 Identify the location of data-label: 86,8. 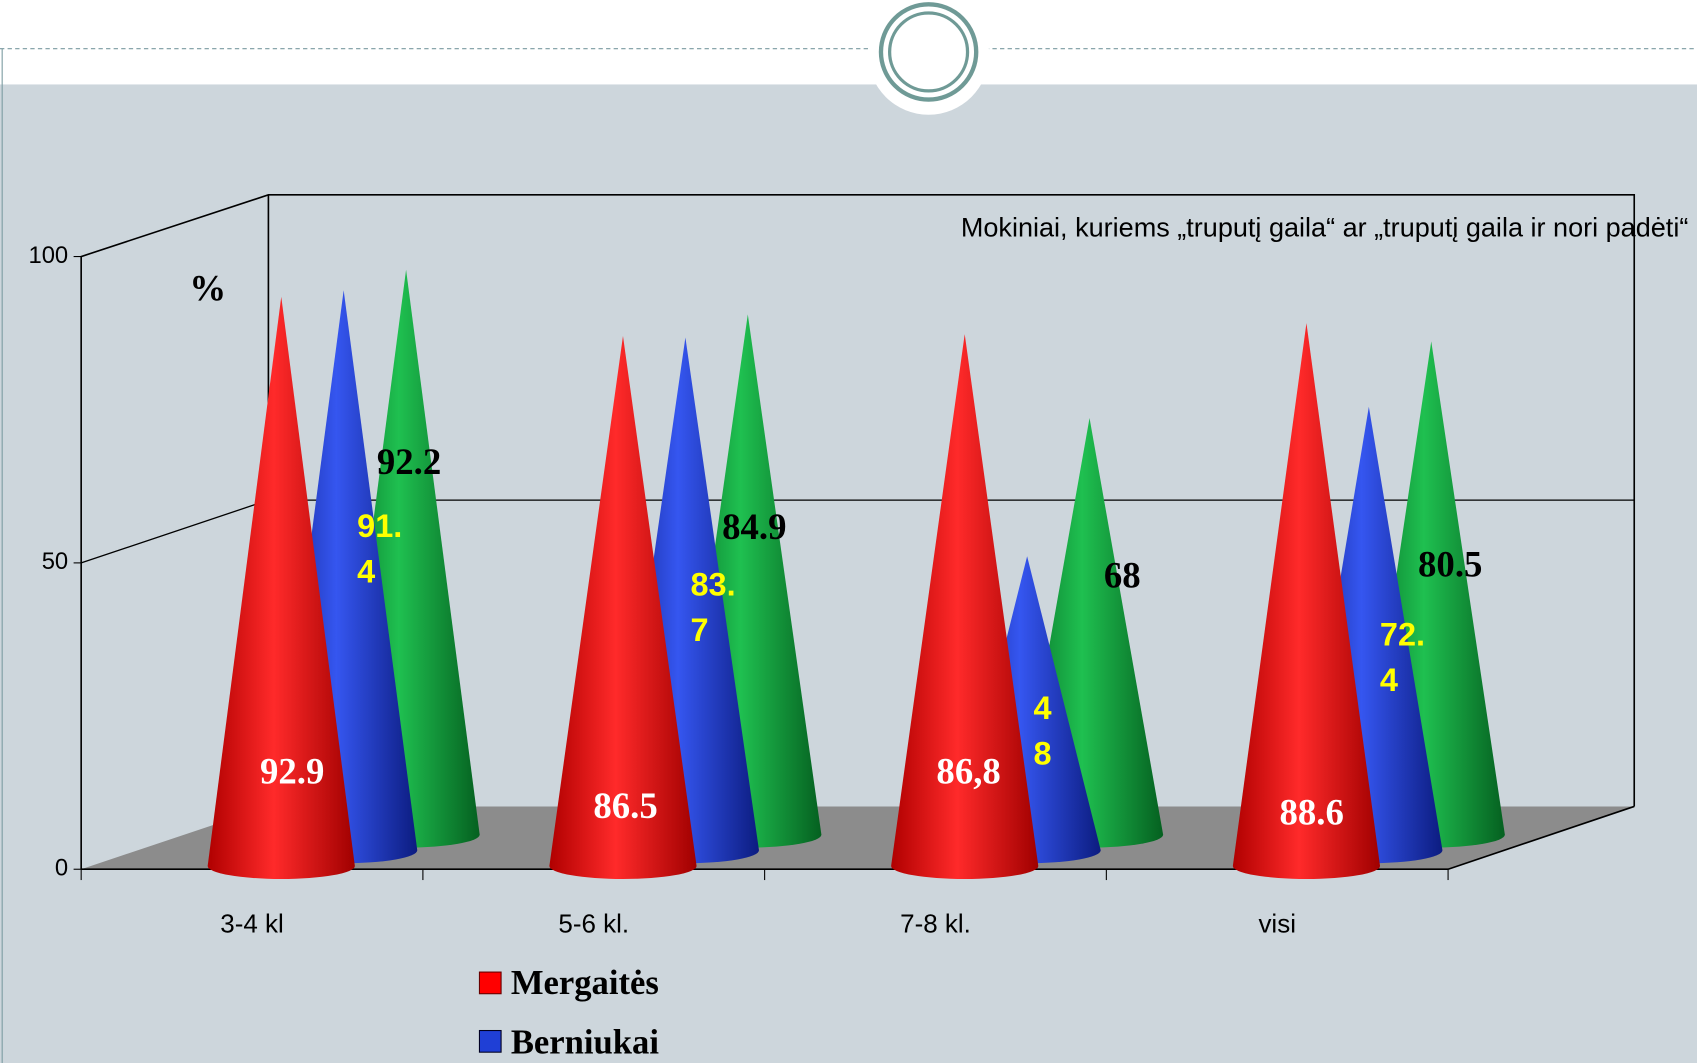
(968, 770).